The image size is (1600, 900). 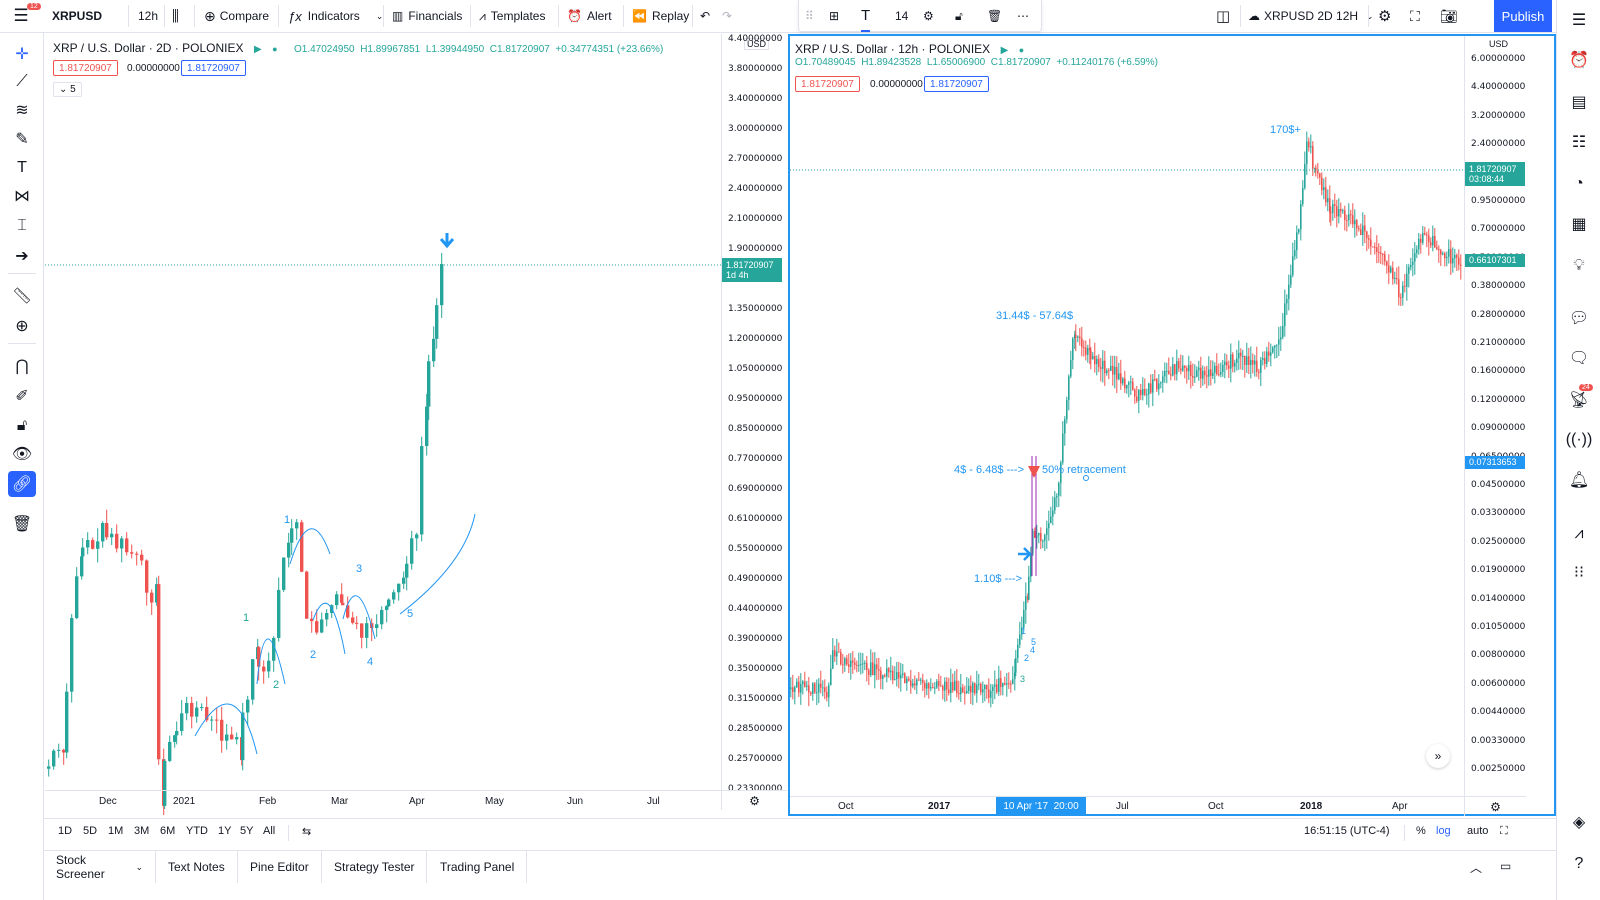 What do you see at coordinates (1579, 142) in the screenshot?
I see `hotlist-icon: ☷` at bounding box center [1579, 142].